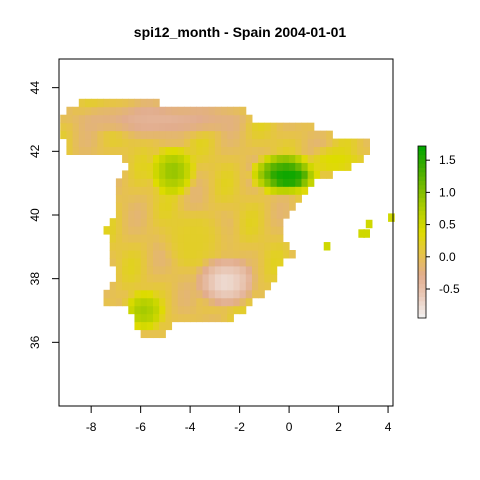 The width and height of the screenshot is (480, 480). I want to click on x-axis: -8 -6 -4 -2 0 2 4, so click(239, 420).